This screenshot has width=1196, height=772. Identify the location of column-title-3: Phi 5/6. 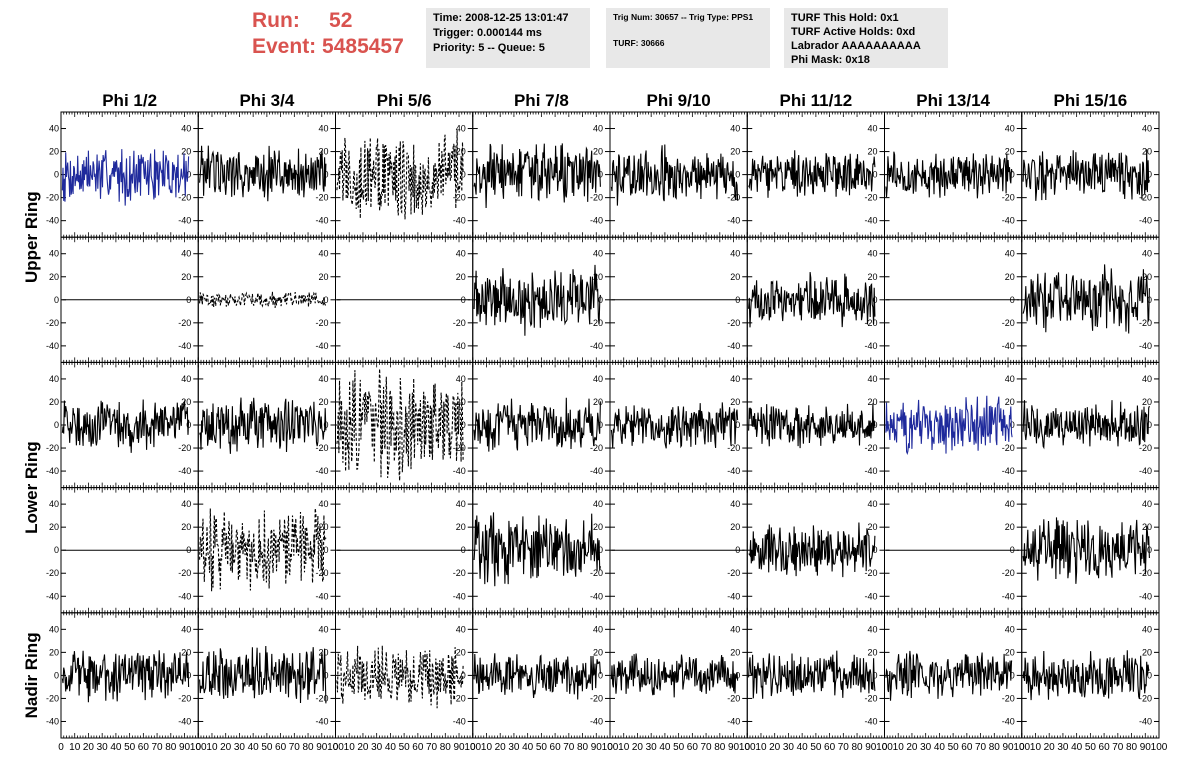
(404, 100).